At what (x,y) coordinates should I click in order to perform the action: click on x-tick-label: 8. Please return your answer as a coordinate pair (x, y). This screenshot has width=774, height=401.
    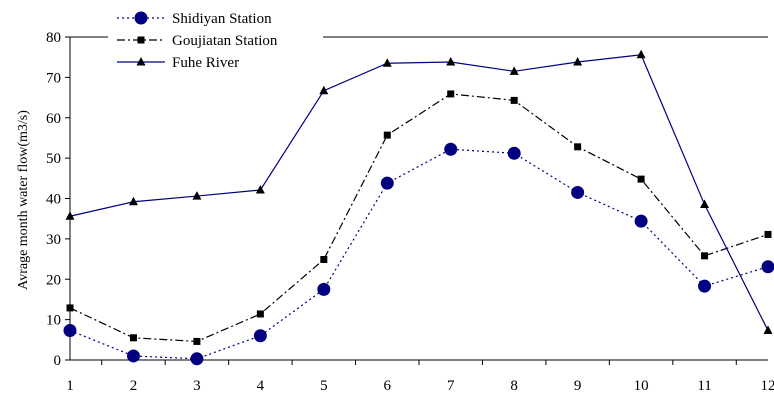
    Looking at the image, I should click on (514, 386).